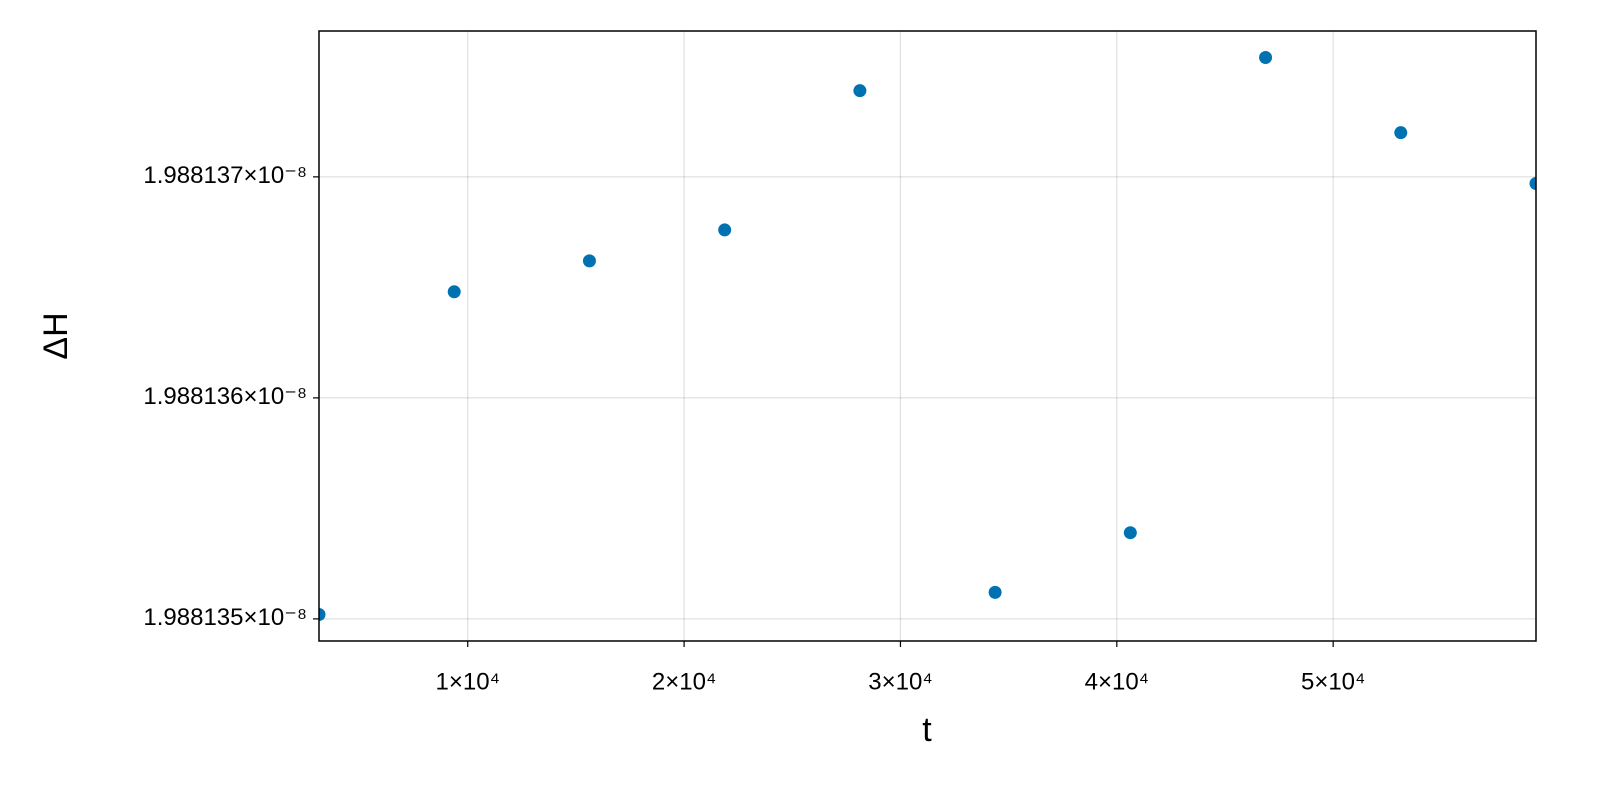 The width and height of the screenshot is (1600, 805). I want to click on x-tick-label: 1×10⁴, so click(468, 681).